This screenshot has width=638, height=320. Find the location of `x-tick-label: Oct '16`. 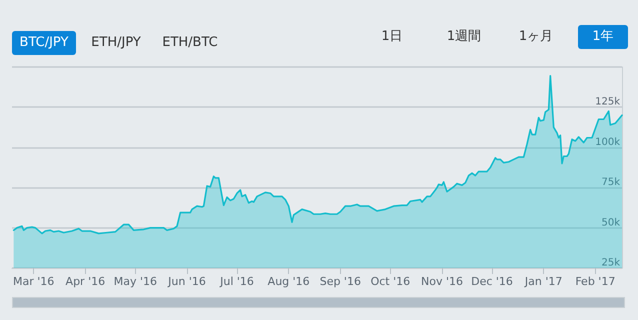

x-tick-label: Oct '16 is located at coordinates (390, 281).